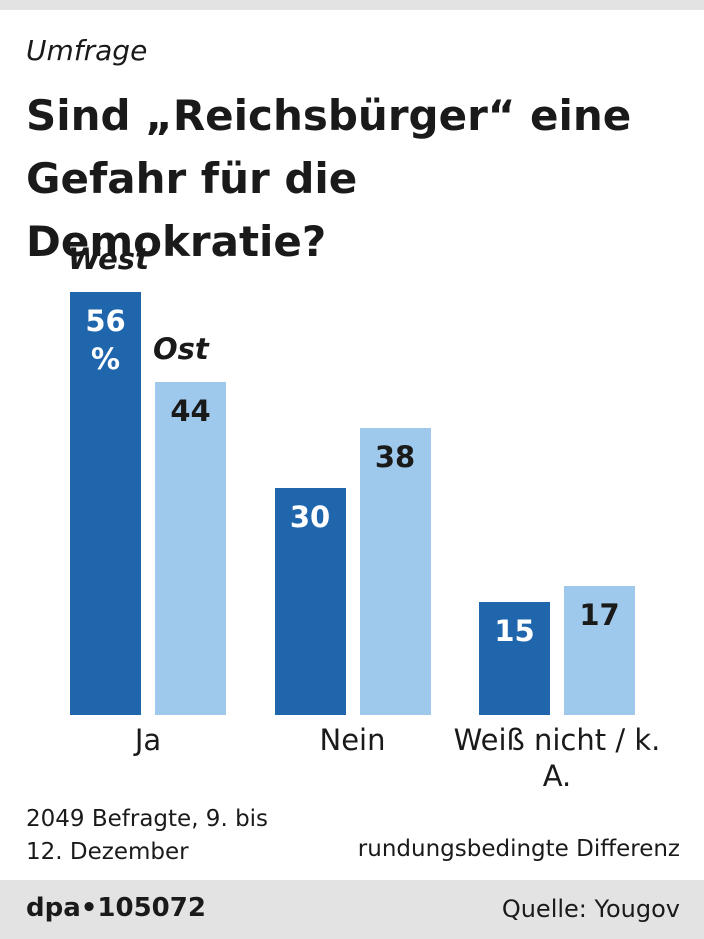  What do you see at coordinates (352, 909) in the screenshot?
I see `footer-band` at bounding box center [352, 909].